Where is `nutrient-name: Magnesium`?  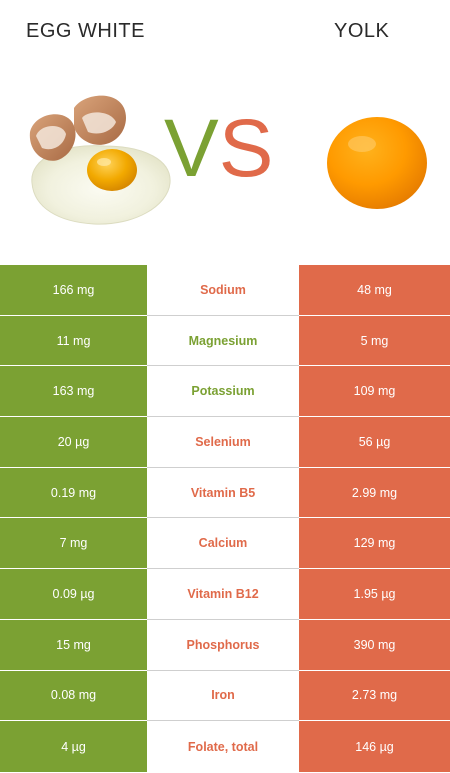 nutrient-name: Magnesium is located at coordinates (223, 341).